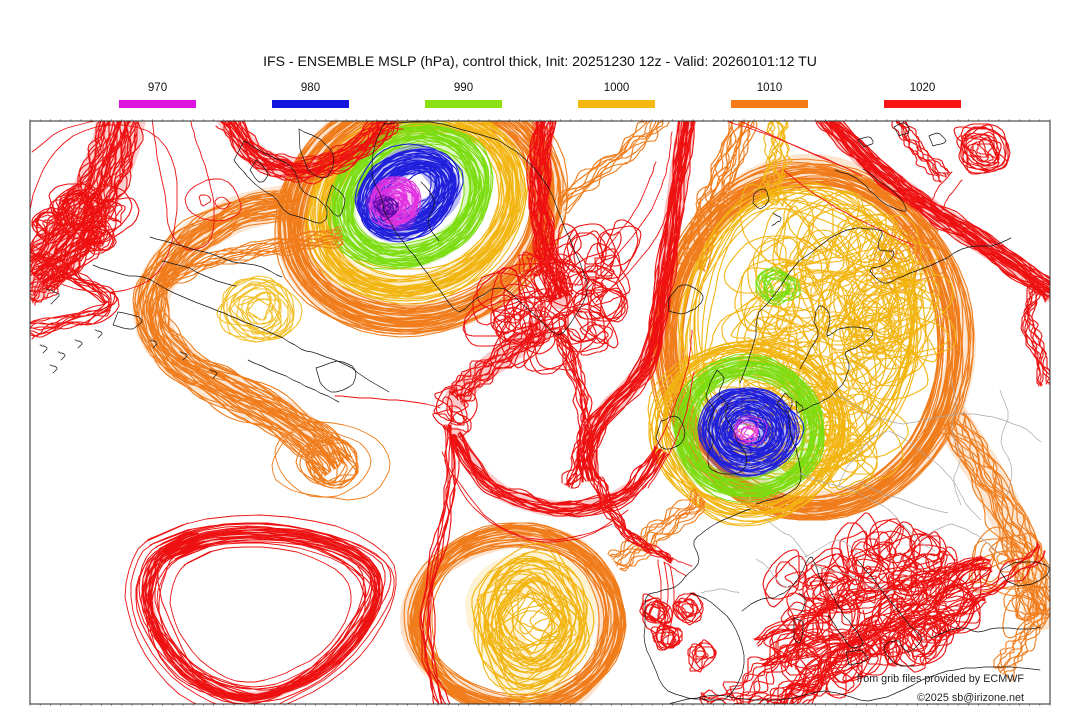 The width and height of the screenshot is (1080, 723). Describe the element at coordinates (310, 88) in the screenshot. I see `svg-text: 980` at that location.